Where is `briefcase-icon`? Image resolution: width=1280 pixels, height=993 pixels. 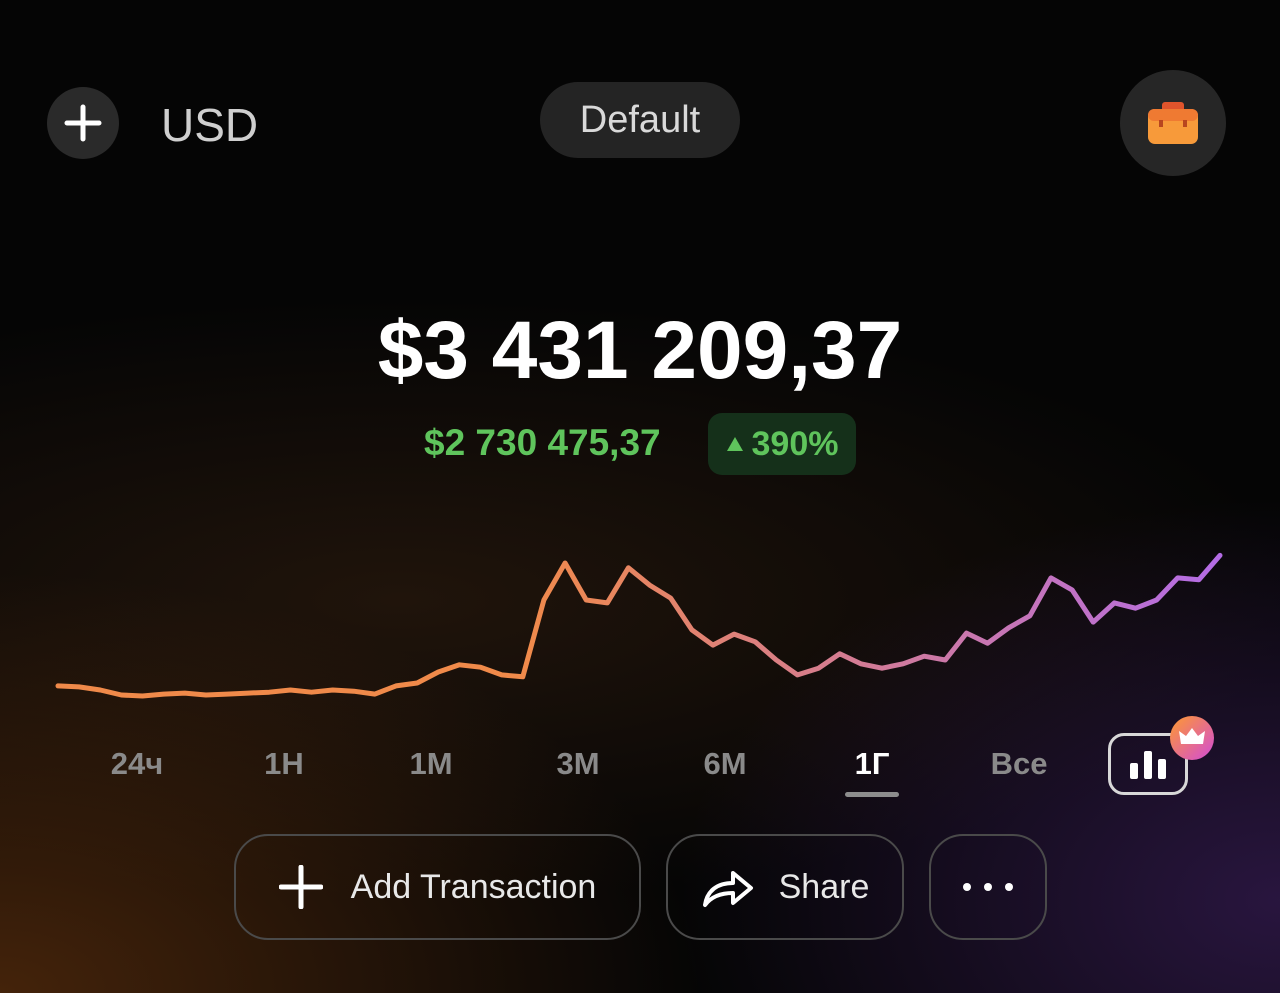 briefcase-icon is located at coordinates (1173, 123).